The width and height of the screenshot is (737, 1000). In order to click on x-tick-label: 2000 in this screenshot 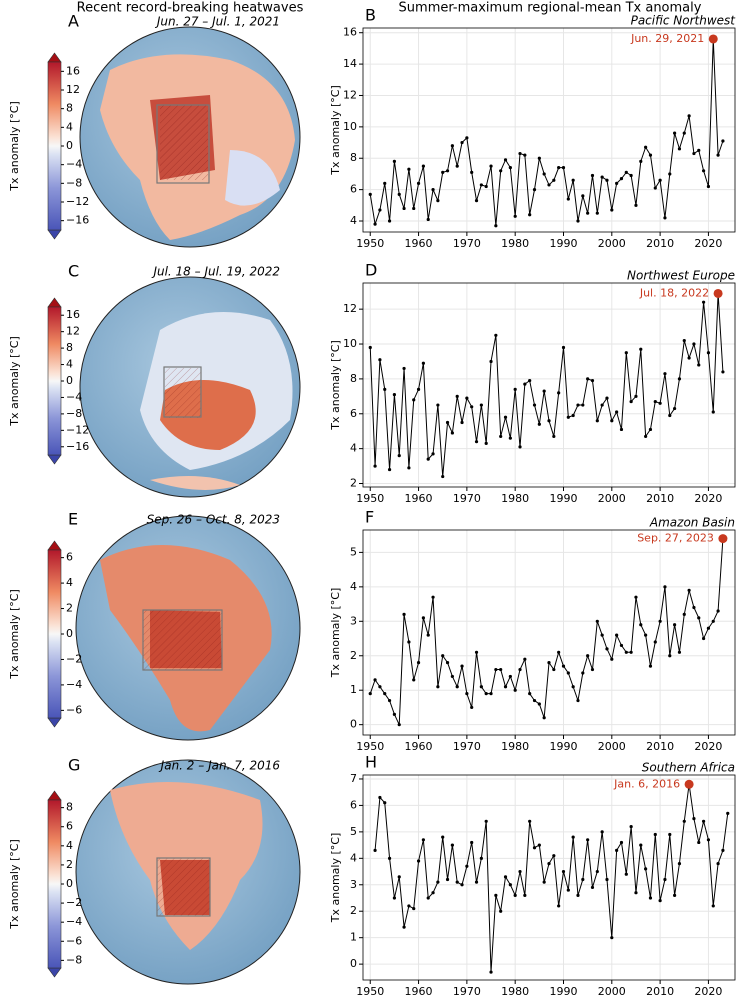, I will do `click(612, 991)`.